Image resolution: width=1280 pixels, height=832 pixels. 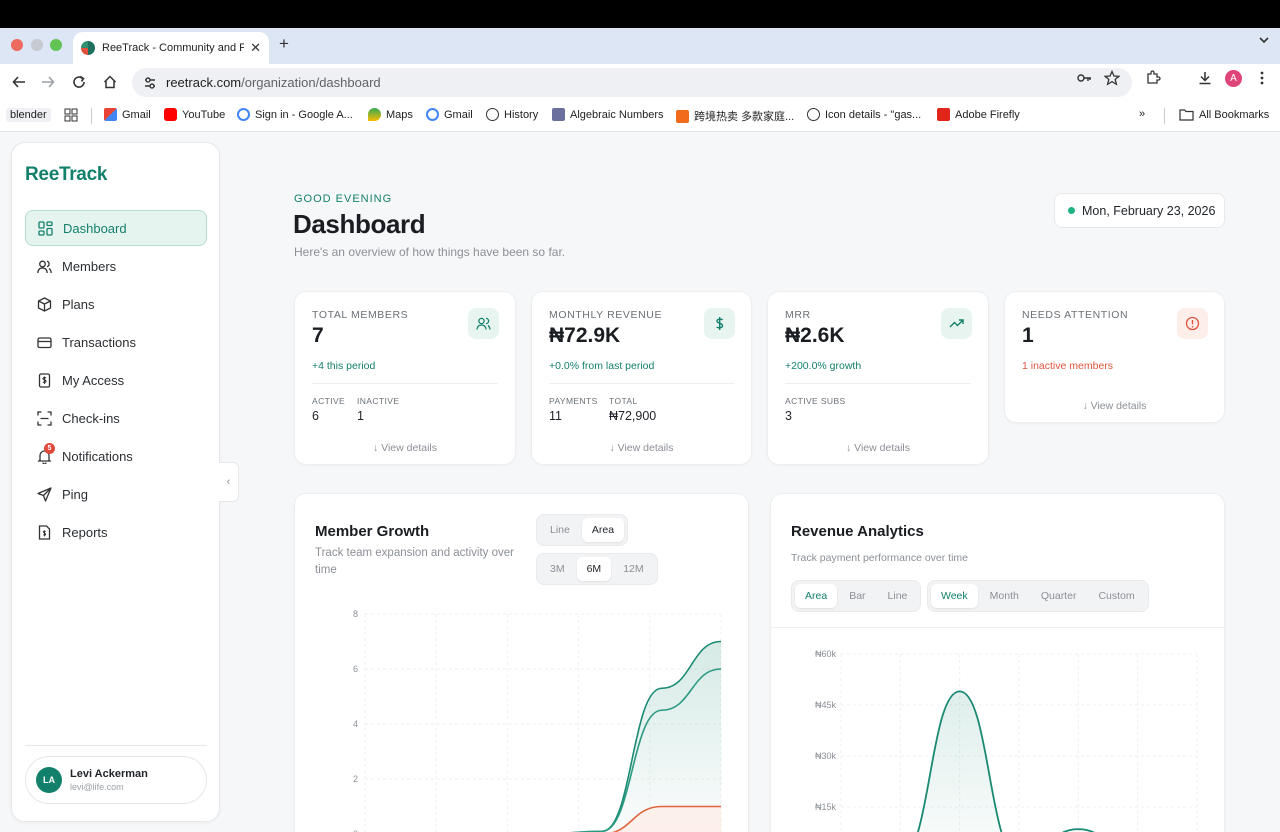 What do you see at coordinates (355, 614) in the screenshot?
I see `y-tick-label: 8` at bounding box center [355, 614].